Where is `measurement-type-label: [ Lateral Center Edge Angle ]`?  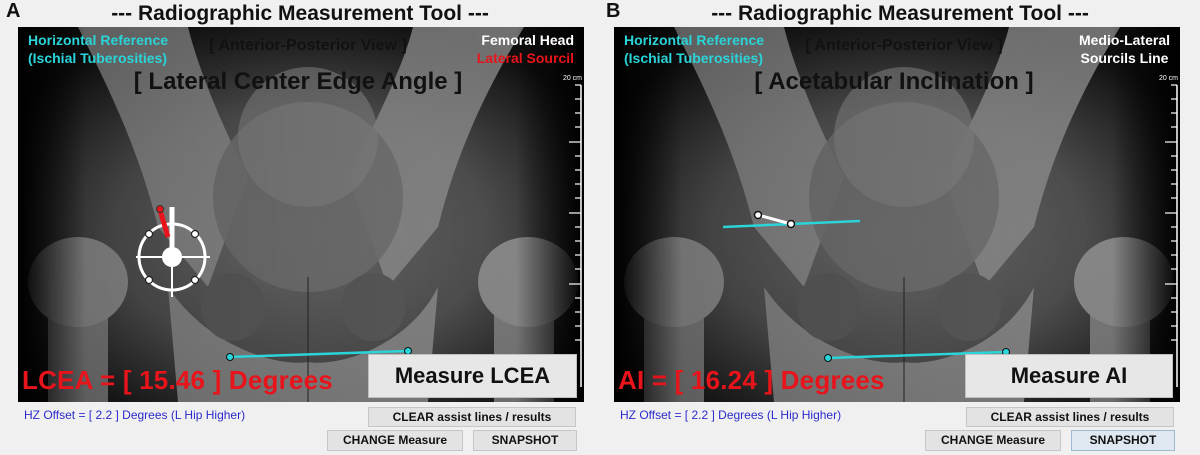 measurement-type-label: [ Lateral Center Edge Angle ] is located at coordinates (298, 81).